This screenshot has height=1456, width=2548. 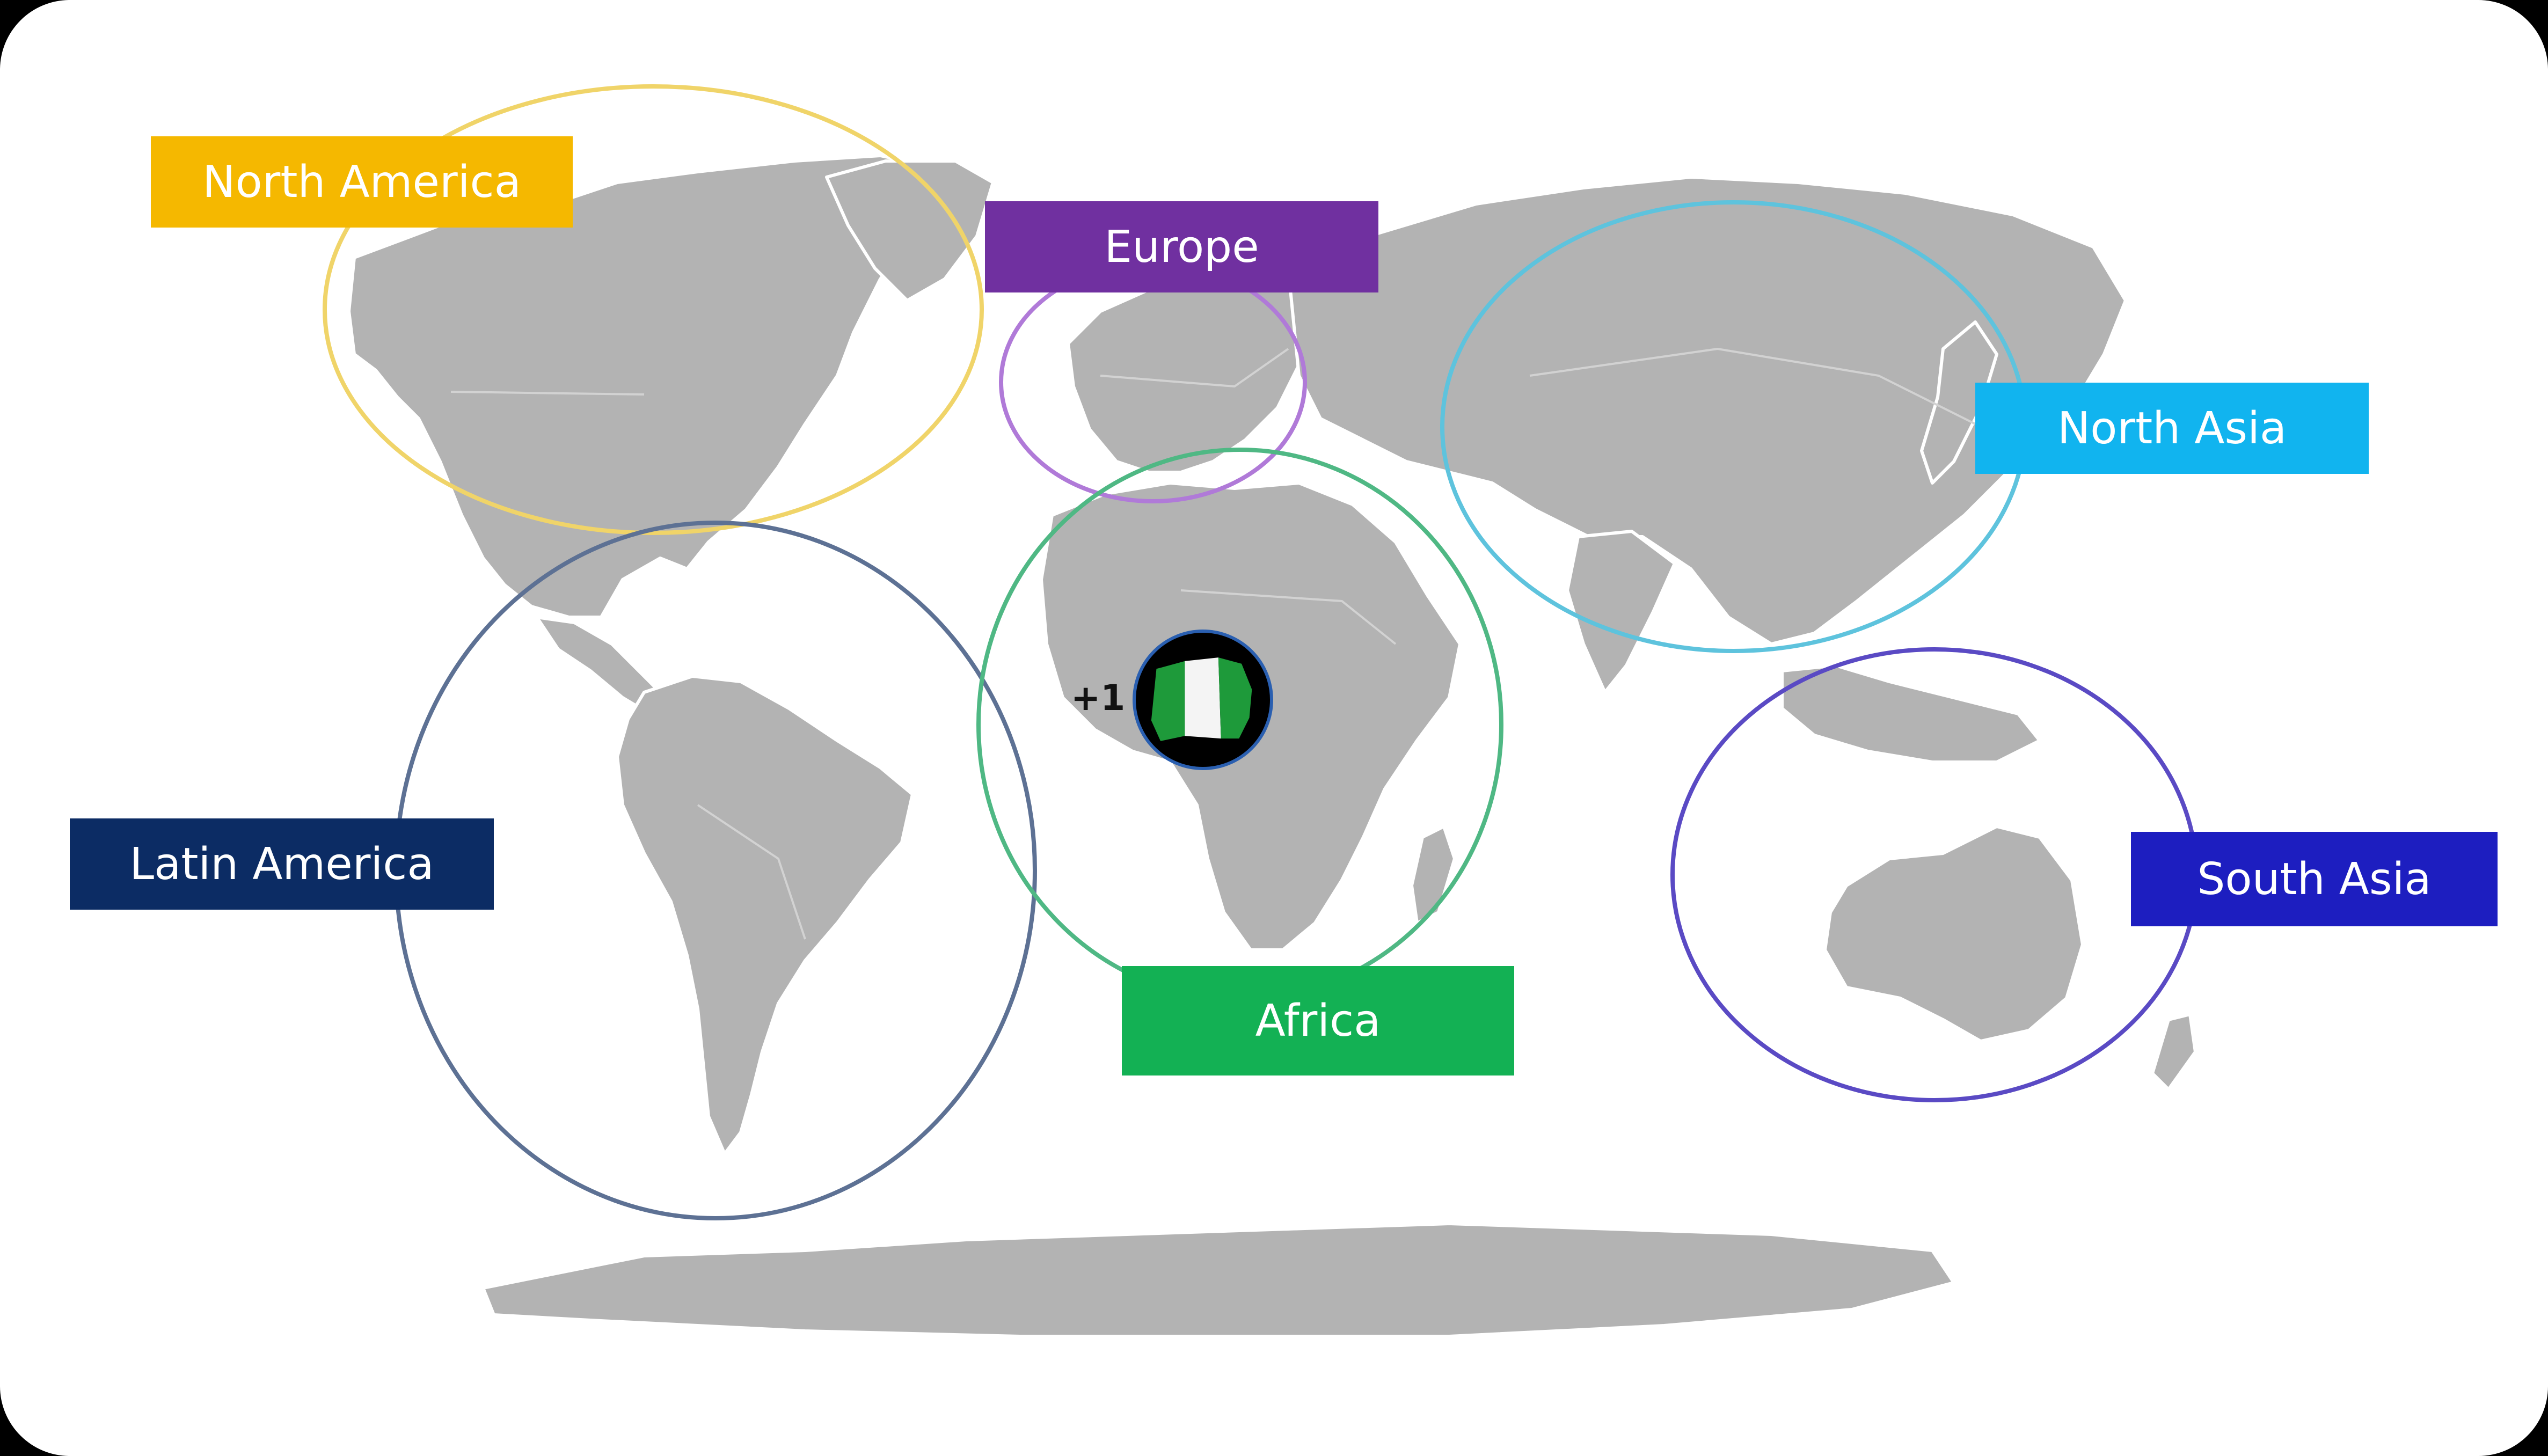 What do you see at coordinates (765, 915) in the screenshot?
I see `land-south-america` at bounding box center [765, 915].